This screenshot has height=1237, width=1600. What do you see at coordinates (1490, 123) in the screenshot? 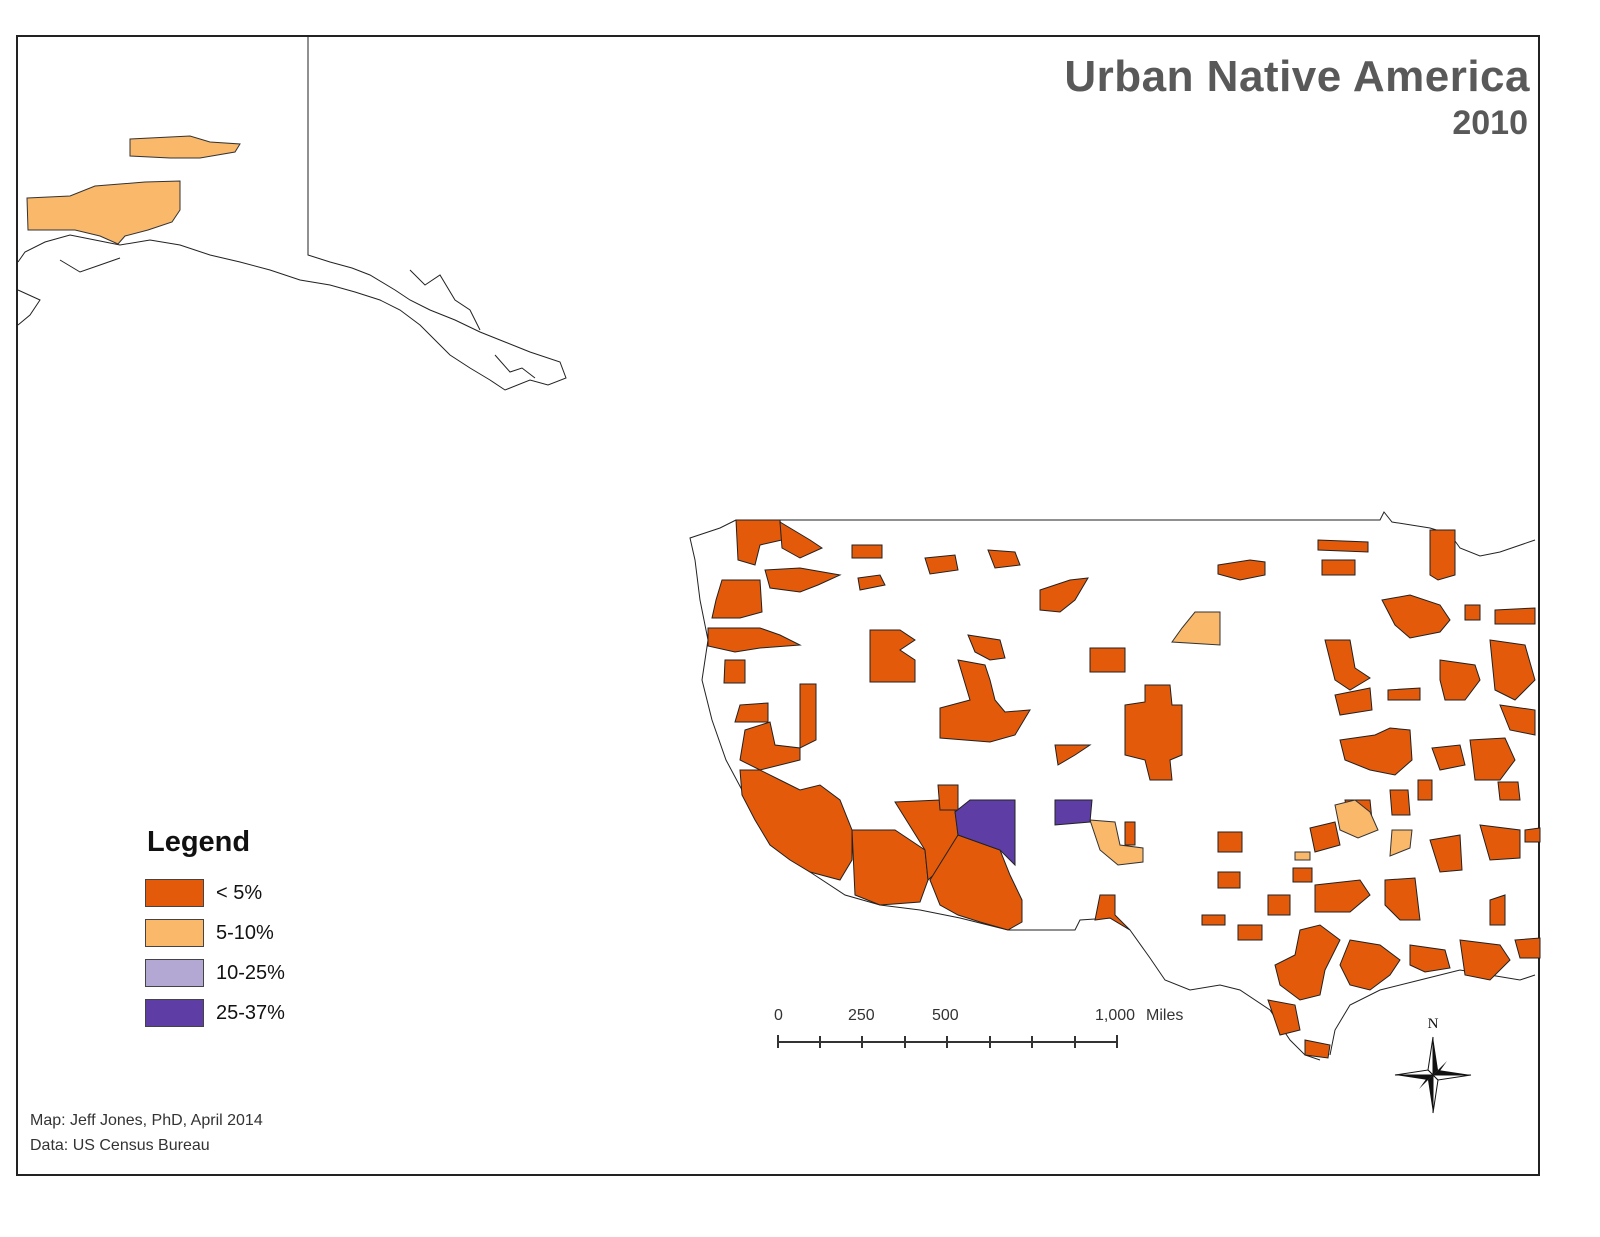
I see `map-subtitle: 2010` at bounding box center [1490, 123].